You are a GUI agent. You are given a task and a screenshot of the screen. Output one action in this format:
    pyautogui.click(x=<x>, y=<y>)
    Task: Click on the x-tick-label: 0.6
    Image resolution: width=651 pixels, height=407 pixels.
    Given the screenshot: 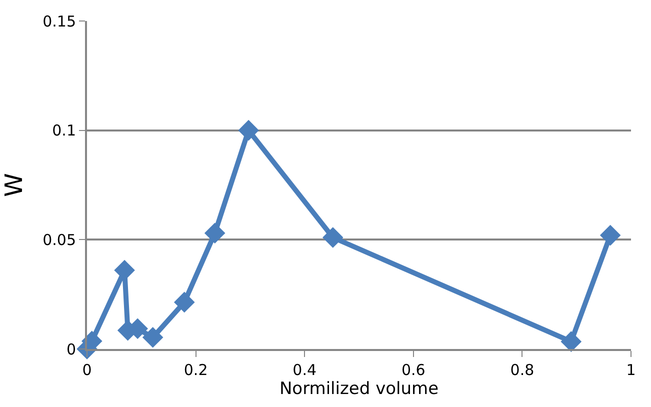 What is the action you would take?
    pyautogui.click(x=413, y=370)
    